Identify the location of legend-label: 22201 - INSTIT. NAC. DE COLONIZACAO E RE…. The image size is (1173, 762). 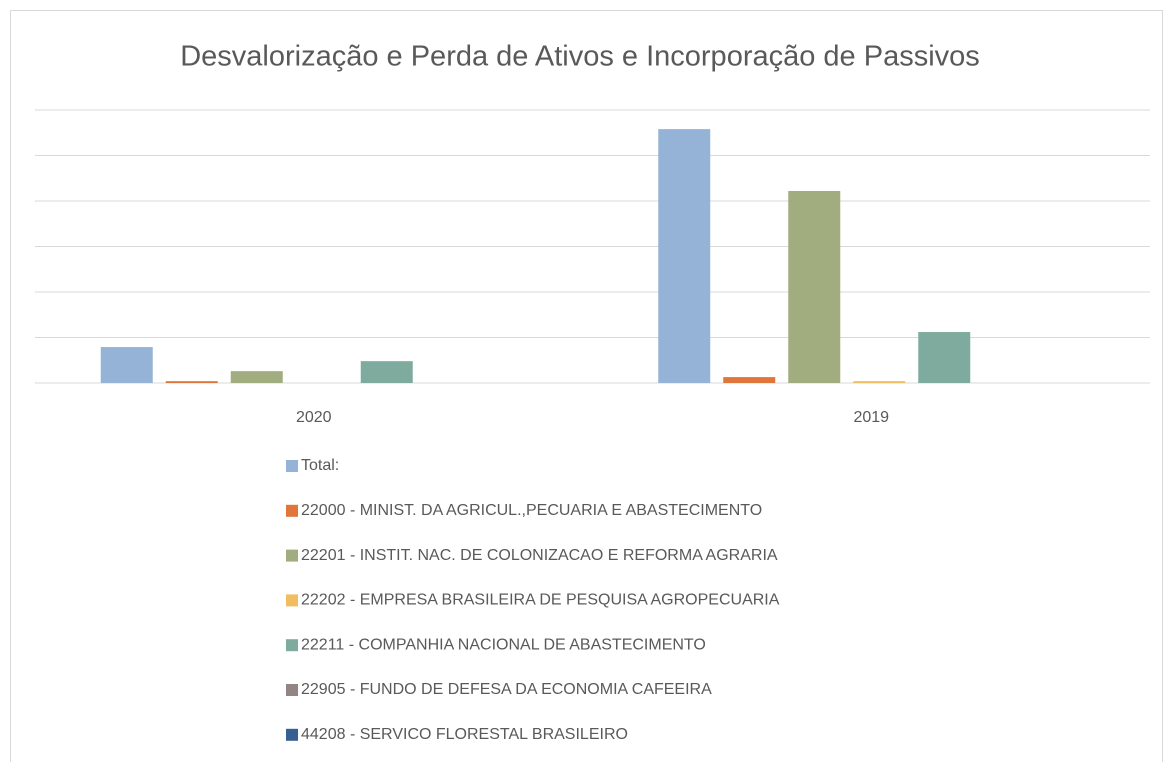
(539, 555).